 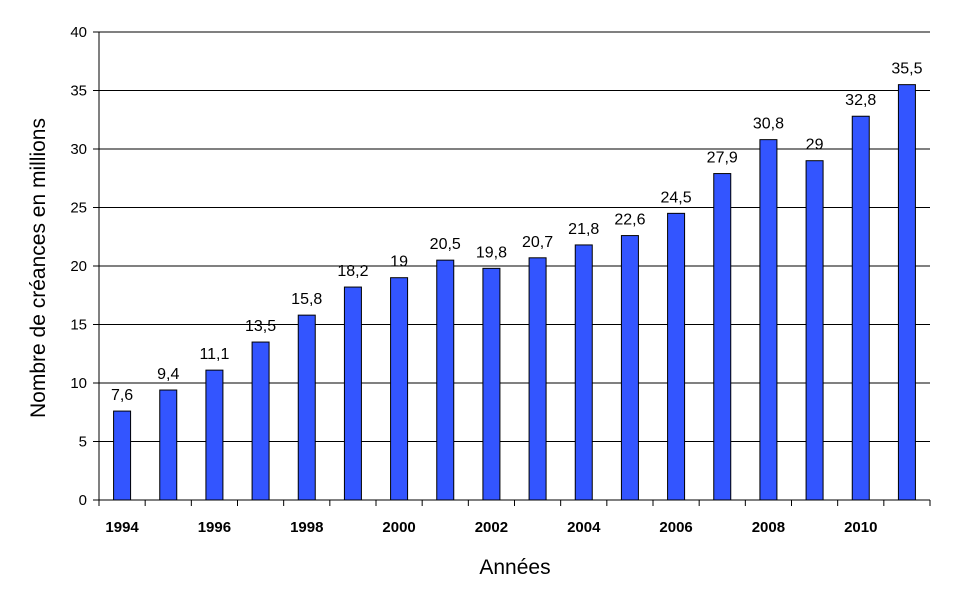 I want to click on data-label-2001: 20,5, so click(x=445, y=244).